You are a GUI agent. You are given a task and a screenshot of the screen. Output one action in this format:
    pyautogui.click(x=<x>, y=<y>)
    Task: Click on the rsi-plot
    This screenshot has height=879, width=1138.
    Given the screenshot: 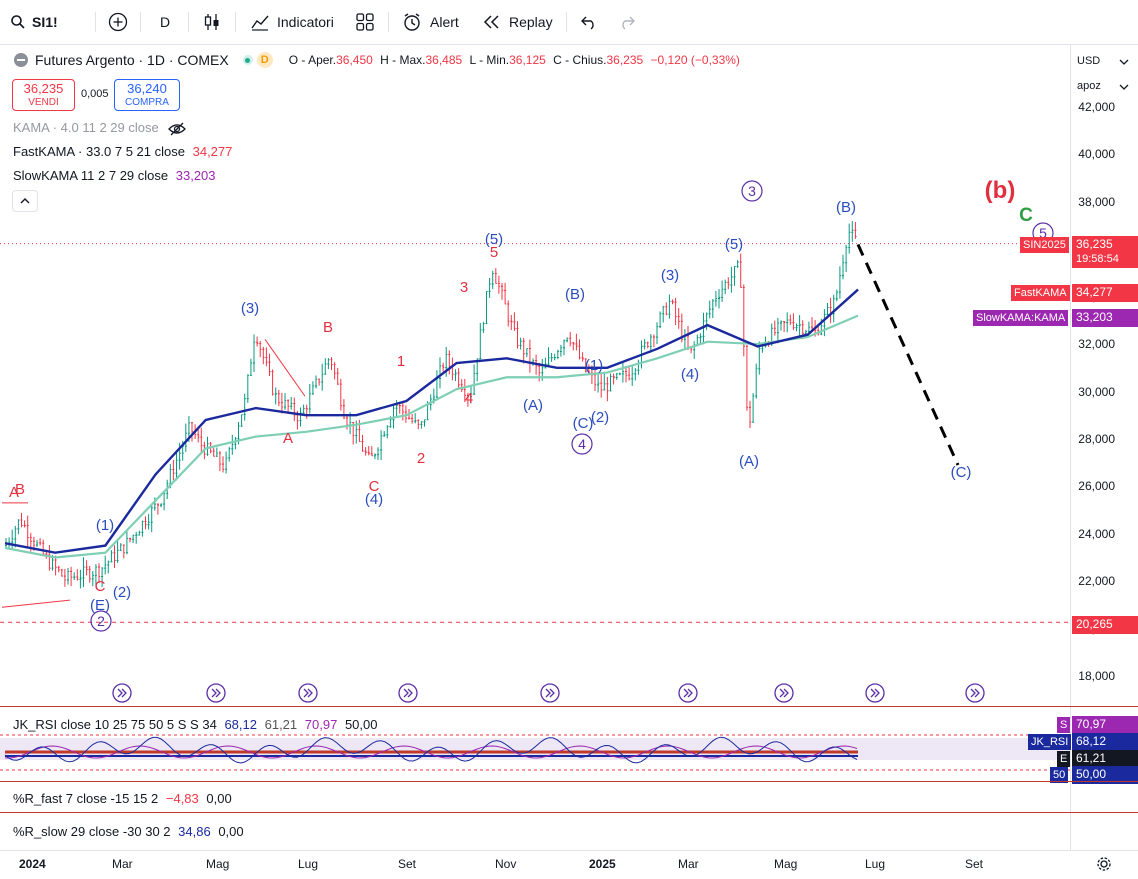 What is the action you would take?
    pyautogui.click(x=535, y=754)
    